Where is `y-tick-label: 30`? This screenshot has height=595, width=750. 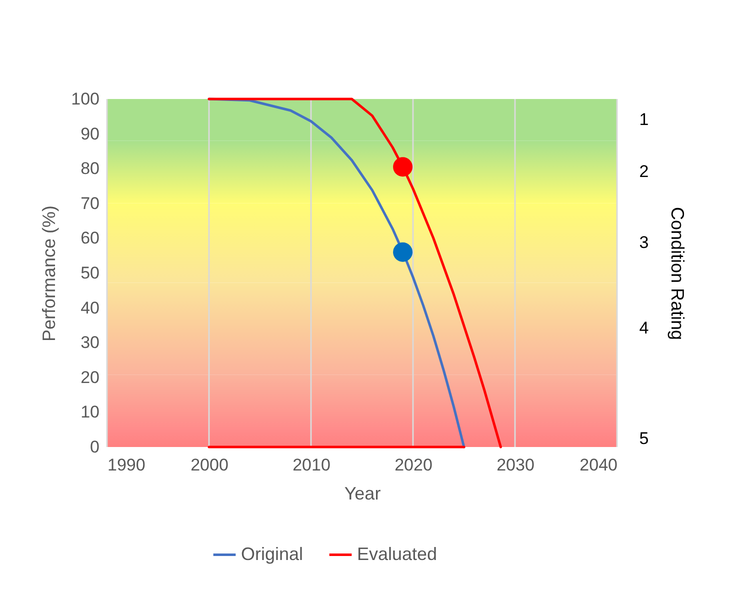 y-tick-label: 30 is located at coordinates (90, 342).